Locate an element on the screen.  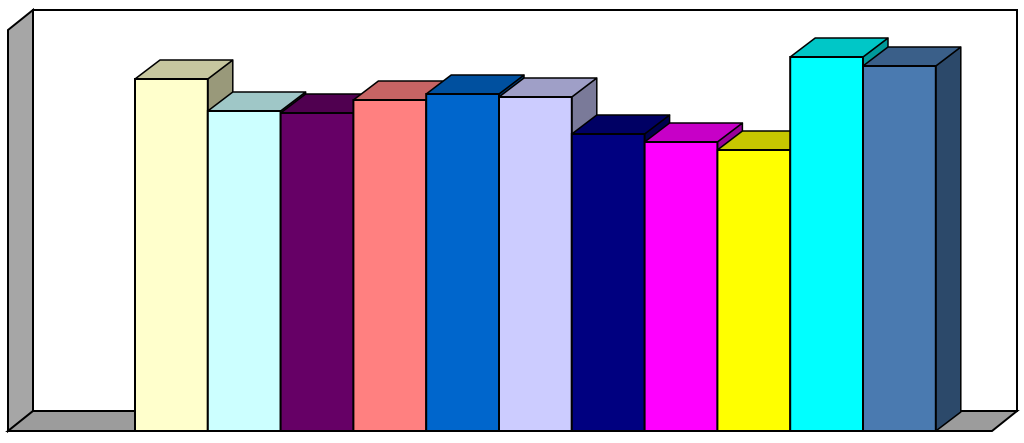
bar is located at coordinates (912, 239).